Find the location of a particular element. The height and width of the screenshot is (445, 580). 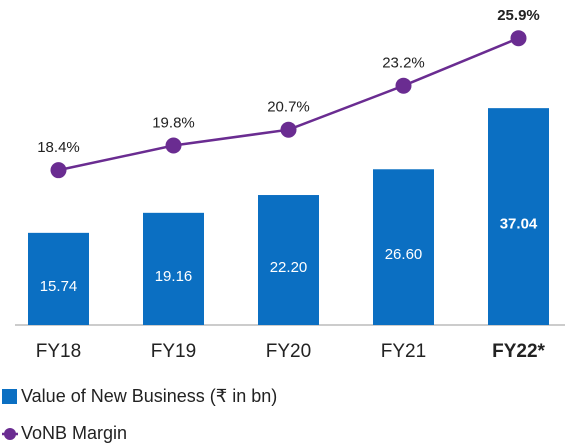

bar-value-label: 37.04 is located at coordinates (519, 224).